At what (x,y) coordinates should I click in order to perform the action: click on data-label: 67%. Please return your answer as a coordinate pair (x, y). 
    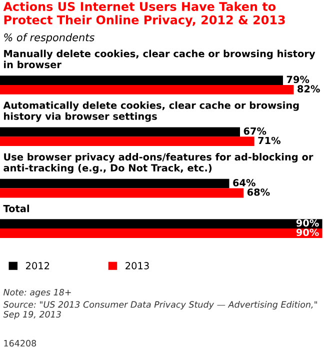
    Looking at the image, I should click on (255, 131).